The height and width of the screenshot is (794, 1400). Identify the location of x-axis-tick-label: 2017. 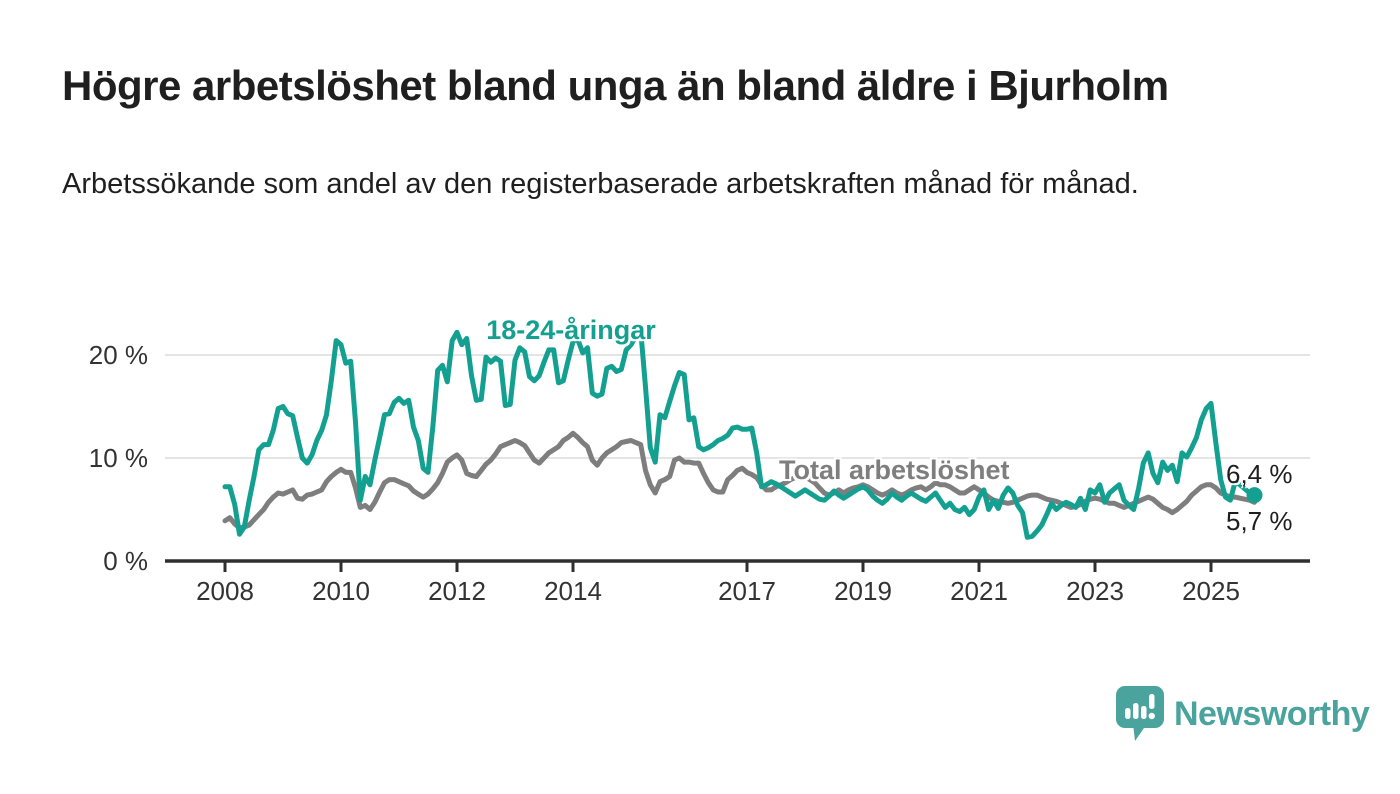
(747, 591).